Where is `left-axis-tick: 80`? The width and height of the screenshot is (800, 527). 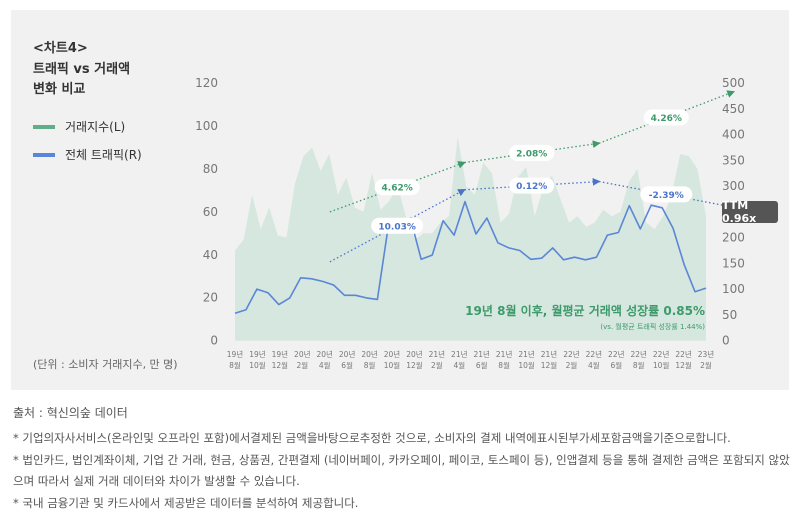 left-axis-tick: 80 is located at coordinates (210, 169).